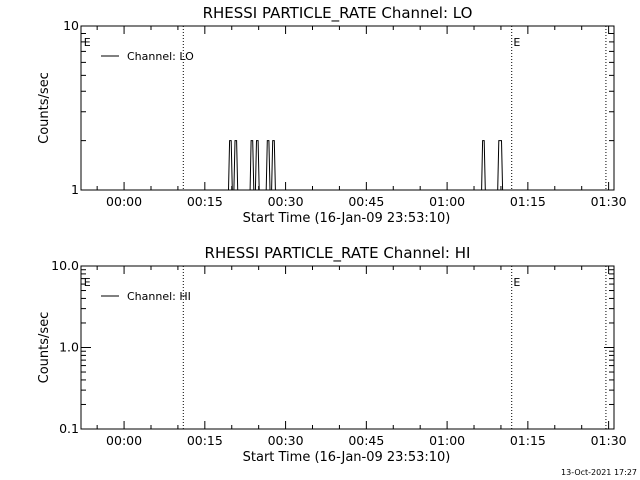 This screenshot has width=640, height=480. What do you see at coordinates (347, 165) in the screenshot?
I see `series-line` at bounding box center [347, 165].